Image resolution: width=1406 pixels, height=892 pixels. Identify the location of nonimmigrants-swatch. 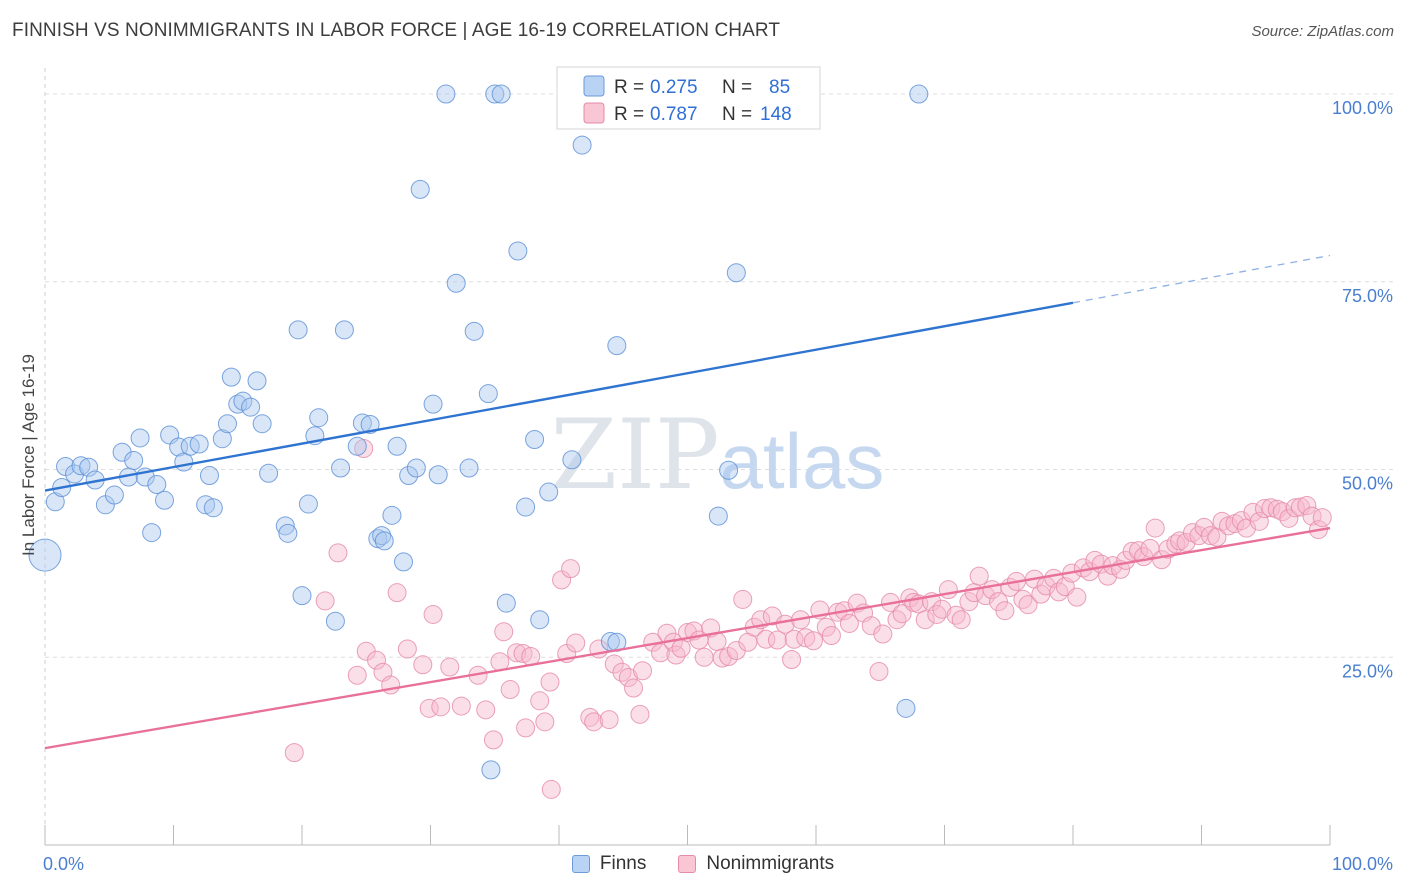
(687, 864).